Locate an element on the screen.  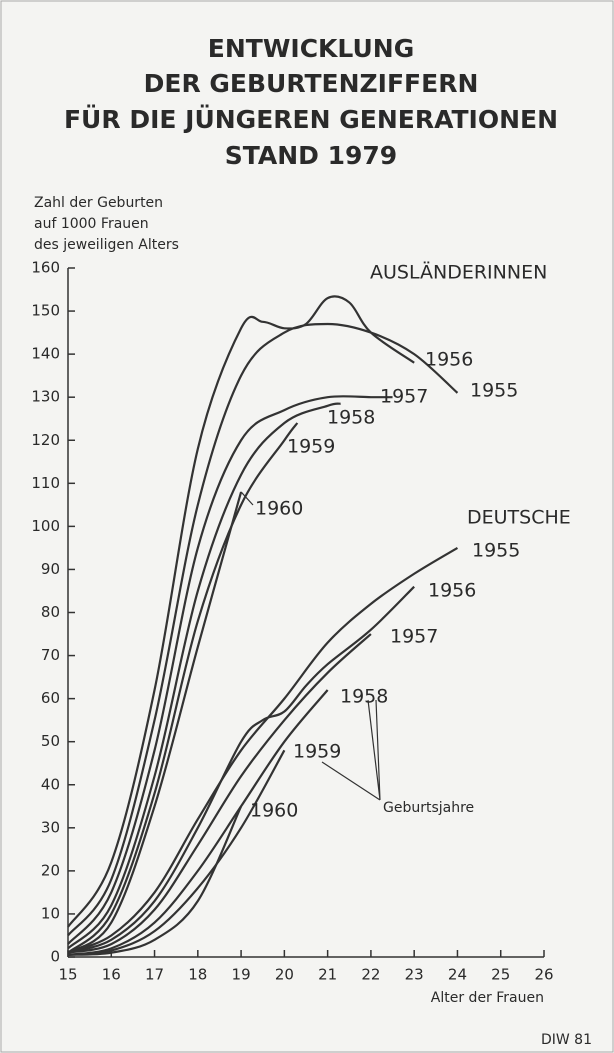
chart-title: STAND 1979 is located at coordinates (311, 155).